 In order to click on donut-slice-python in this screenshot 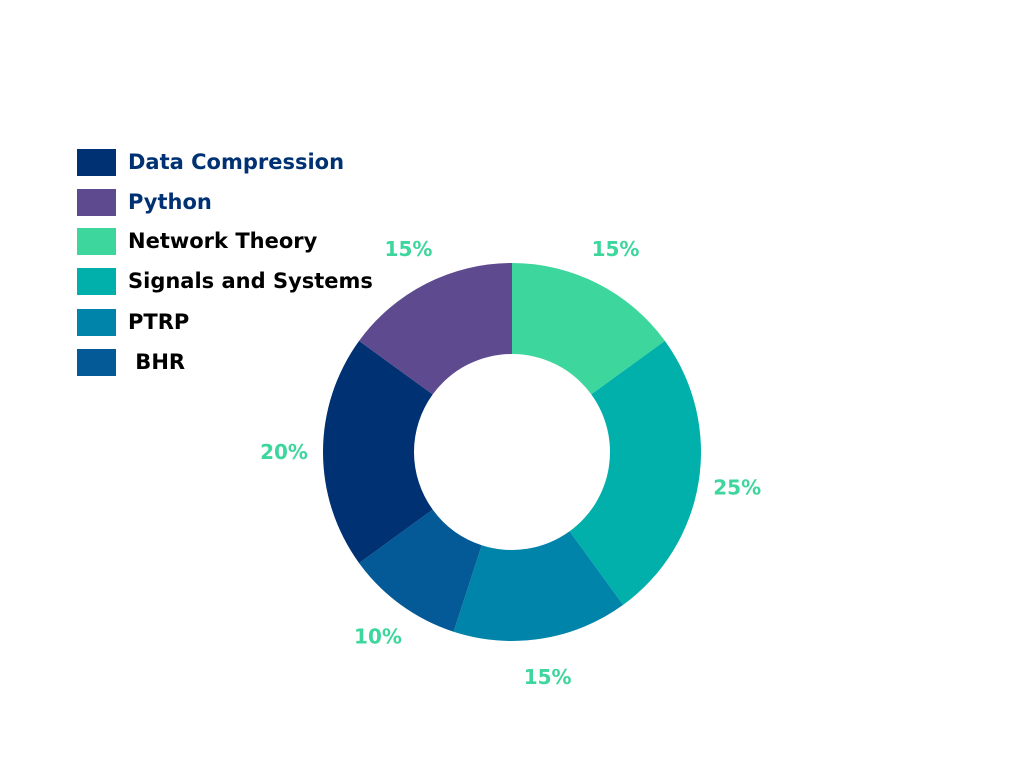, I will do `click(435, 329)`.